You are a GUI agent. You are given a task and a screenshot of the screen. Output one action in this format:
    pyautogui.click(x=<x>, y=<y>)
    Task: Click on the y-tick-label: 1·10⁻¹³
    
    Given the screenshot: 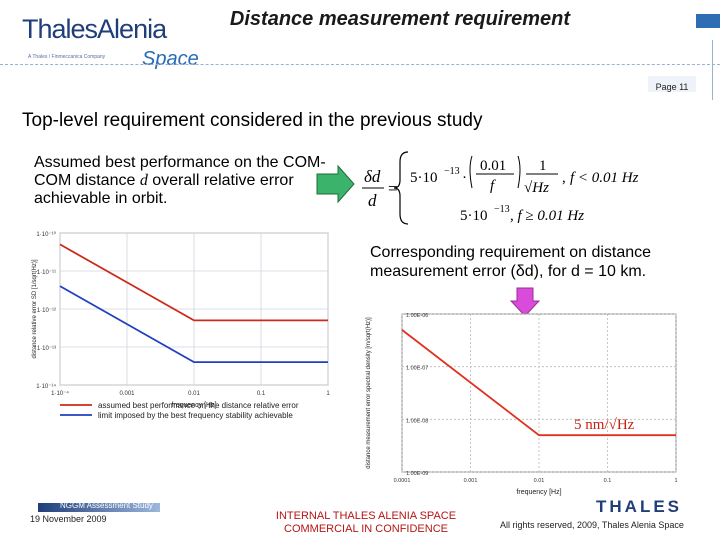 What is the action you would take?
    pyautogui.click(x=46, y=349)
    